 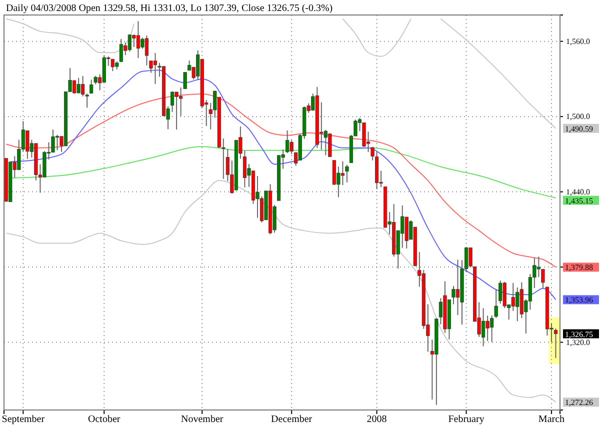 I want to click on x-tick-label: September, so click(x=24, y=419).